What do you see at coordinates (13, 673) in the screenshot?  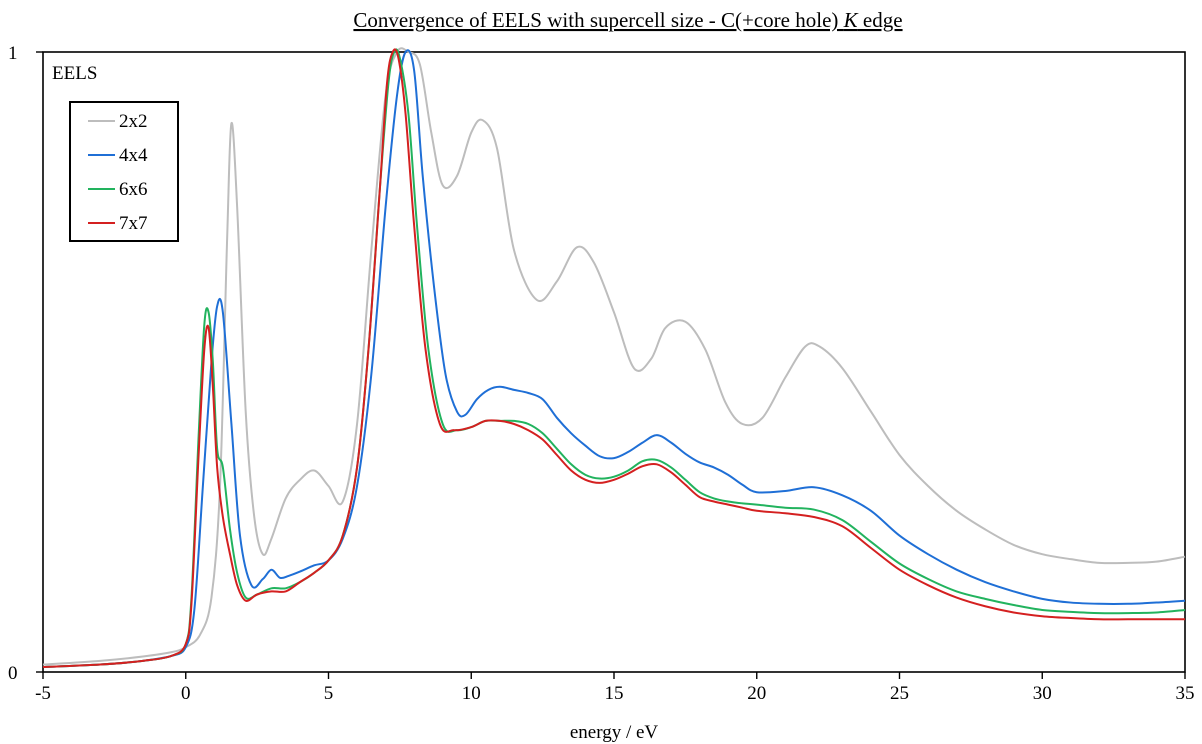 I see `y-tick-label: 0` at bounding box center [13, 673].